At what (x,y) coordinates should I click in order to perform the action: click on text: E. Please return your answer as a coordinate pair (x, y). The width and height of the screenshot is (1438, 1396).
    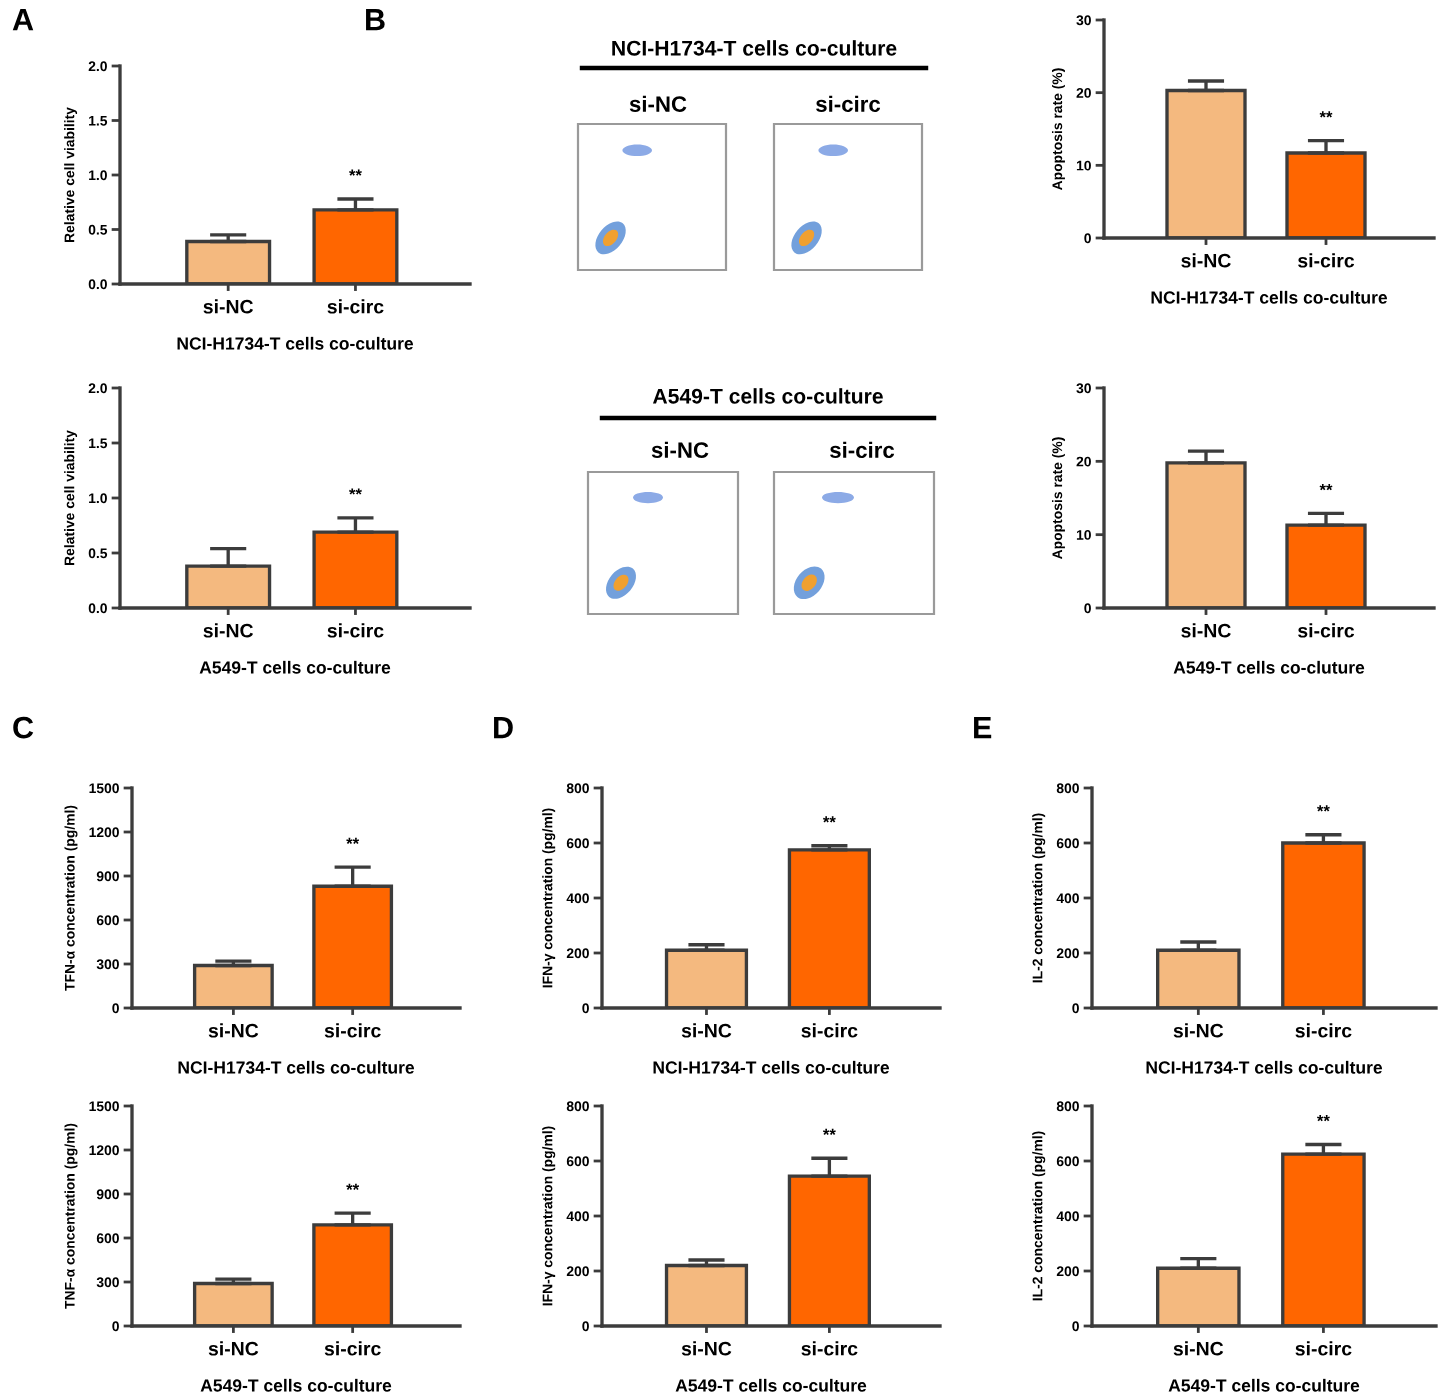
    Looking at the image, I should click on (983, 728).